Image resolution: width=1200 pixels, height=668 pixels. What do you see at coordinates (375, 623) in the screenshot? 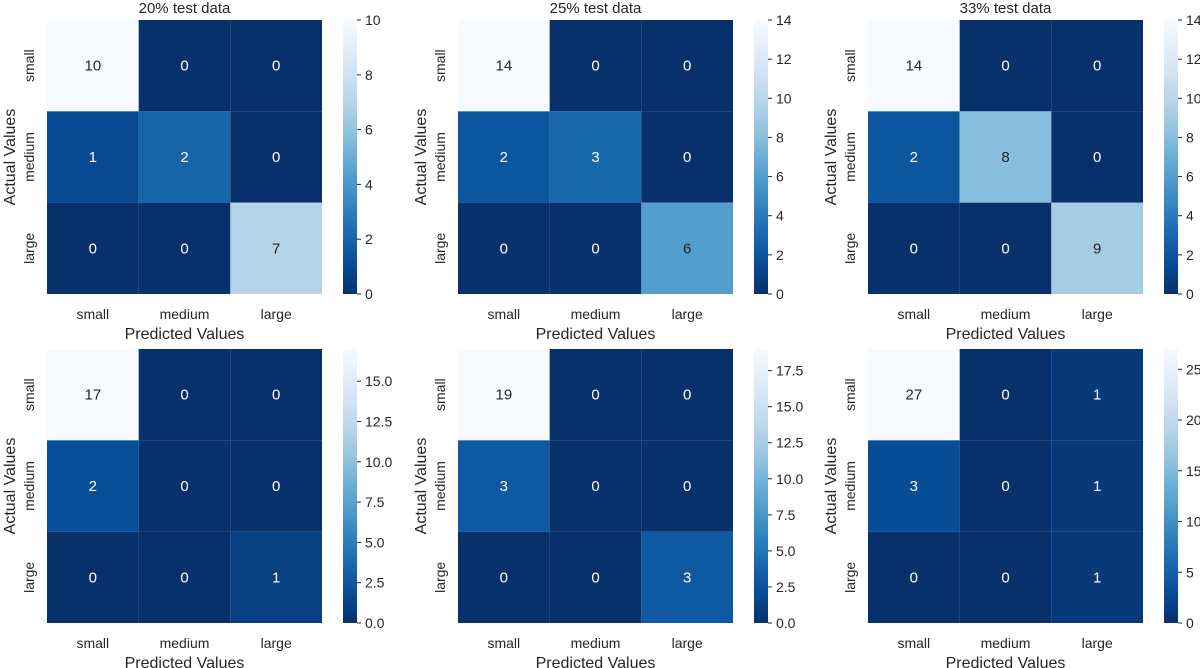
I see `colorbar-tick-label: 0.0` at bounding box center [375, 623].